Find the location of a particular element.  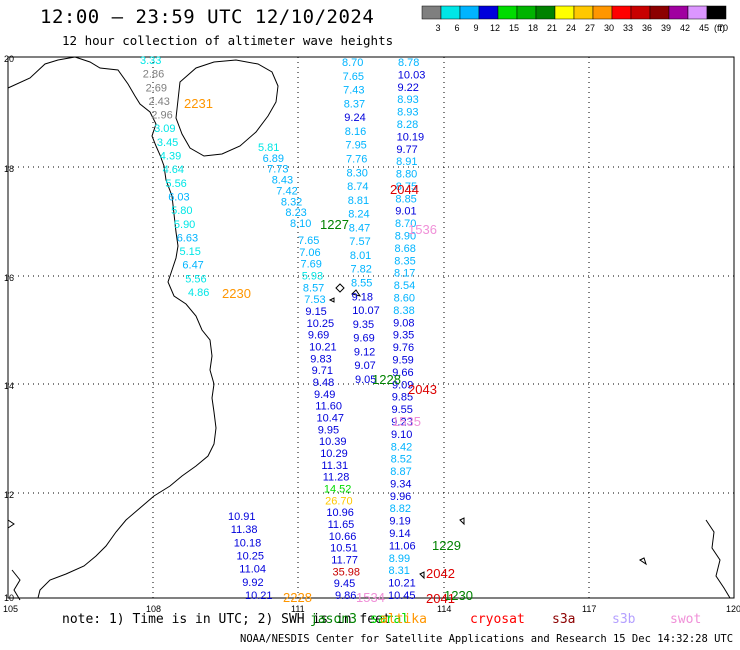

wave-height-value: 9.45 is located at coordinates (344, 584).